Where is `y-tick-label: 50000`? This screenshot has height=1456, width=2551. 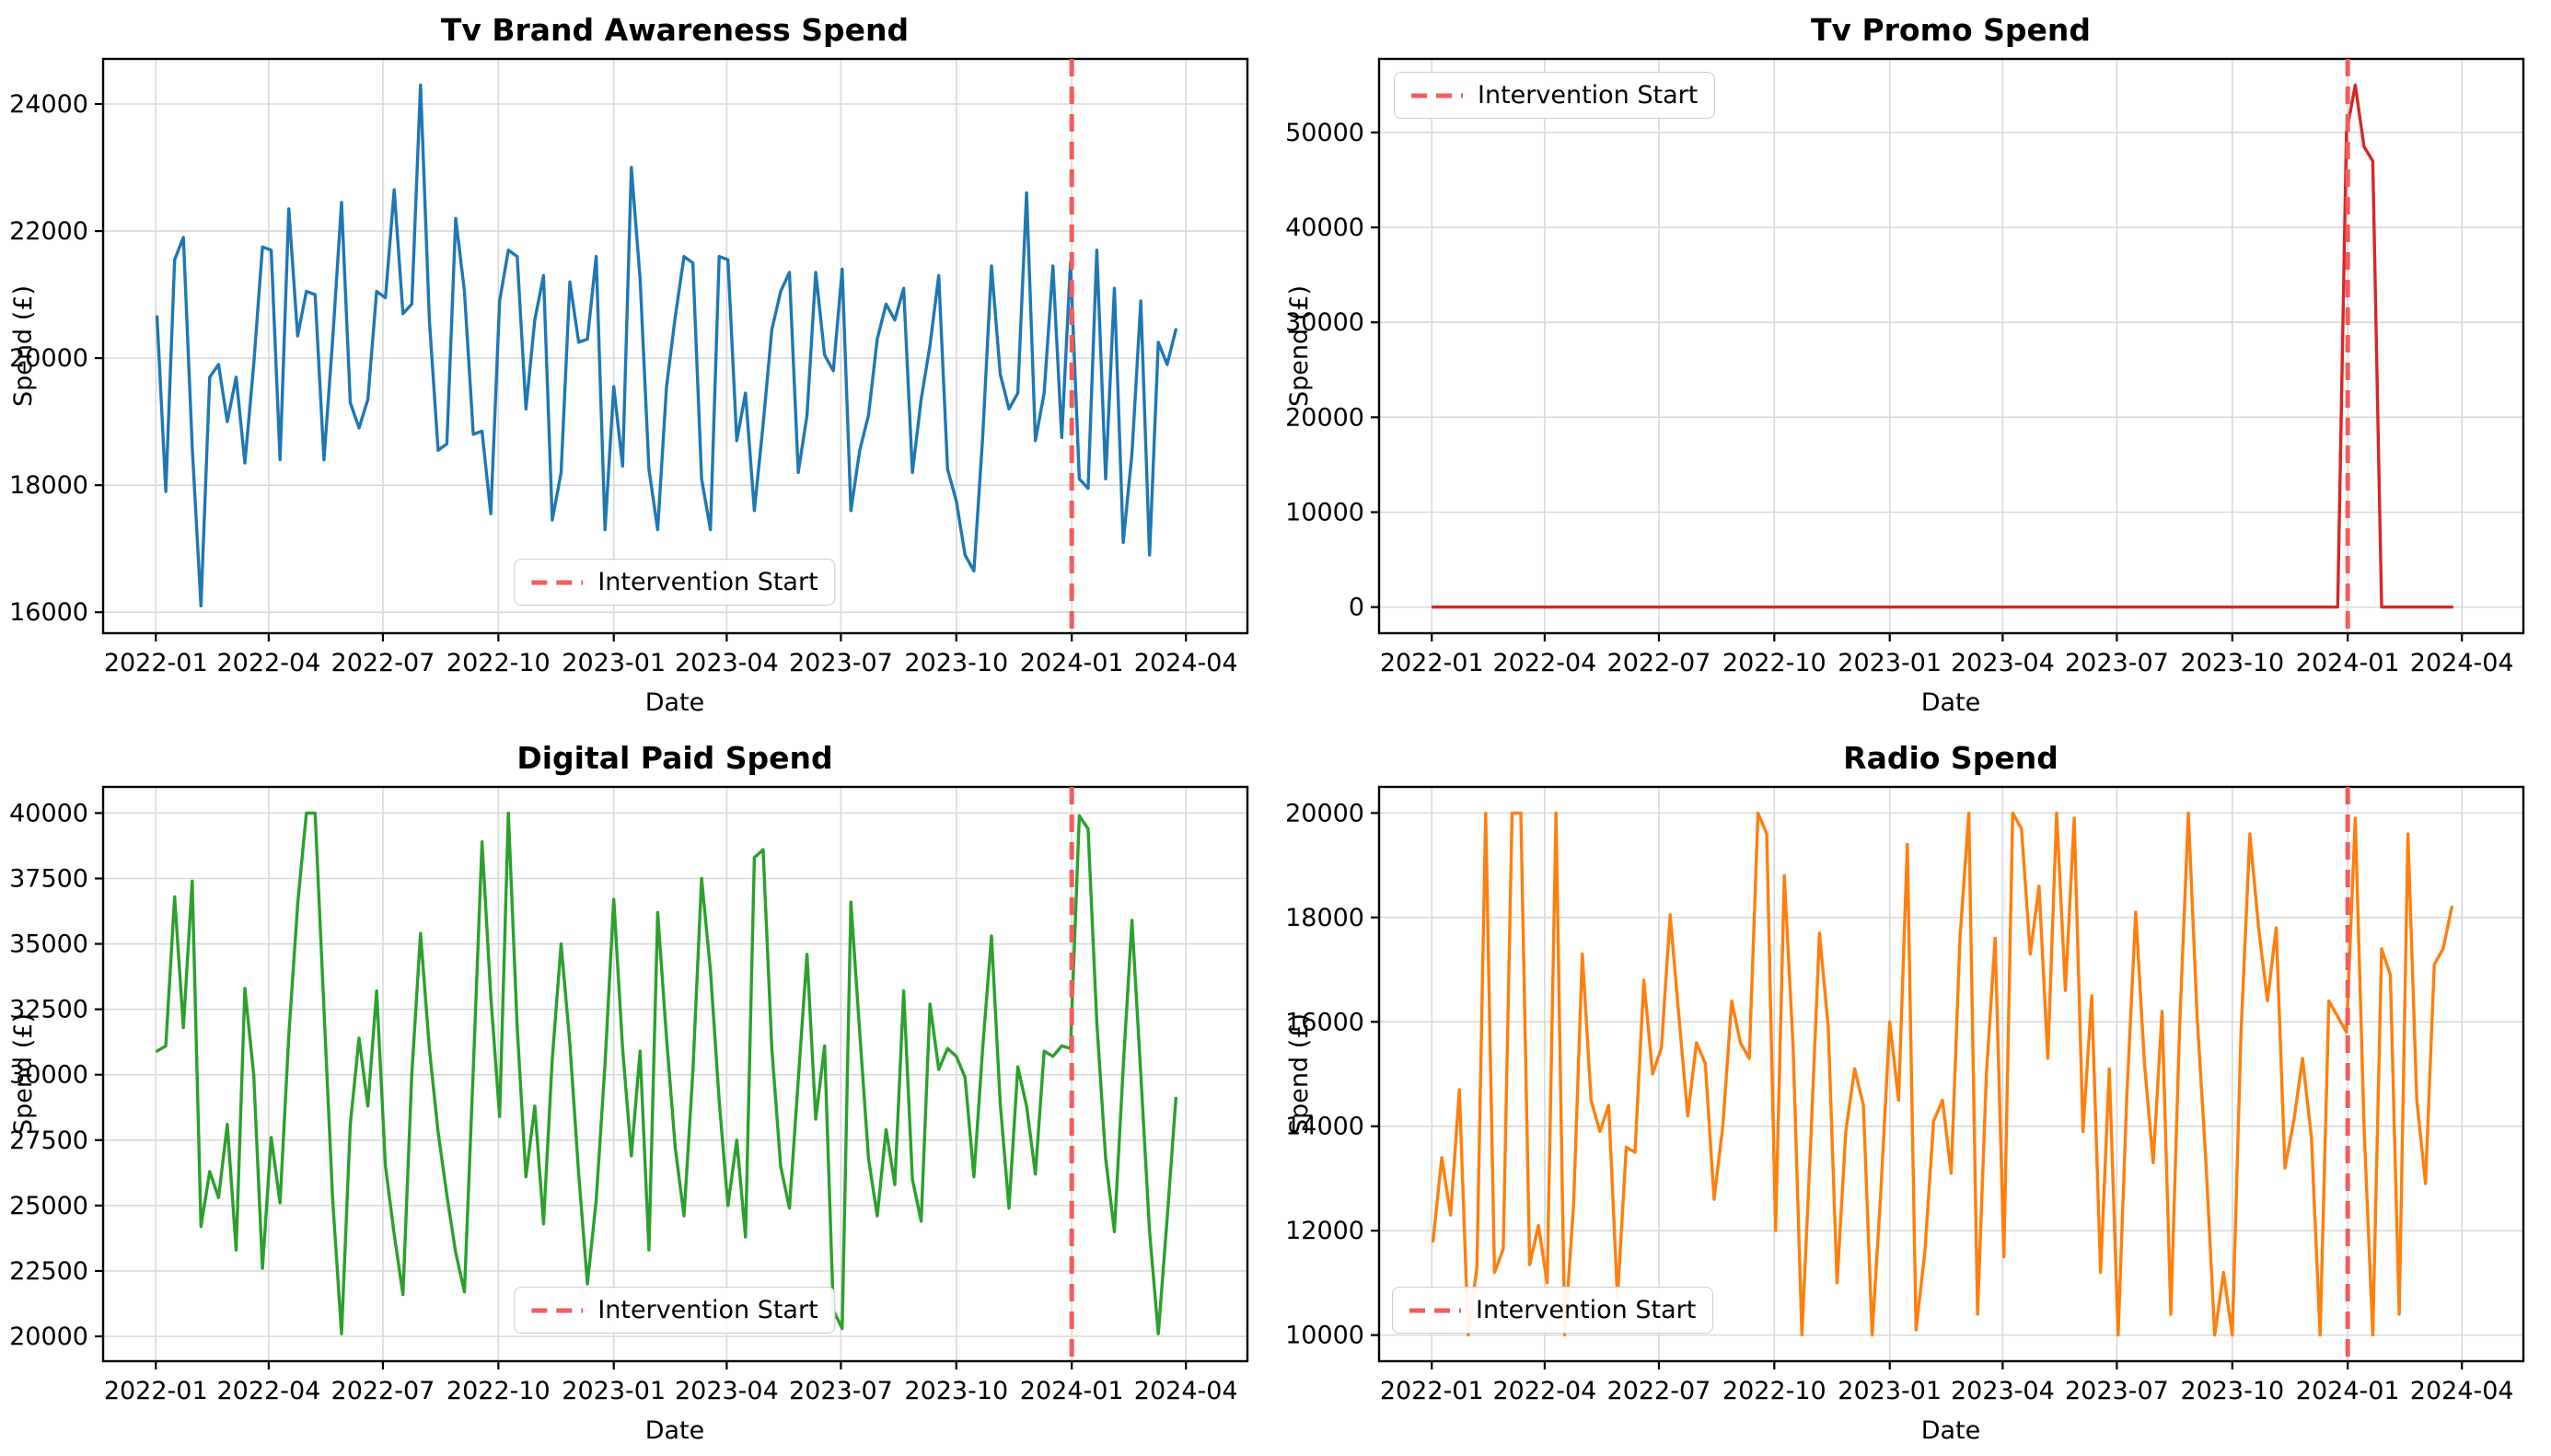
y-tick-label: 50000 is located at coordinates (1325, 133).